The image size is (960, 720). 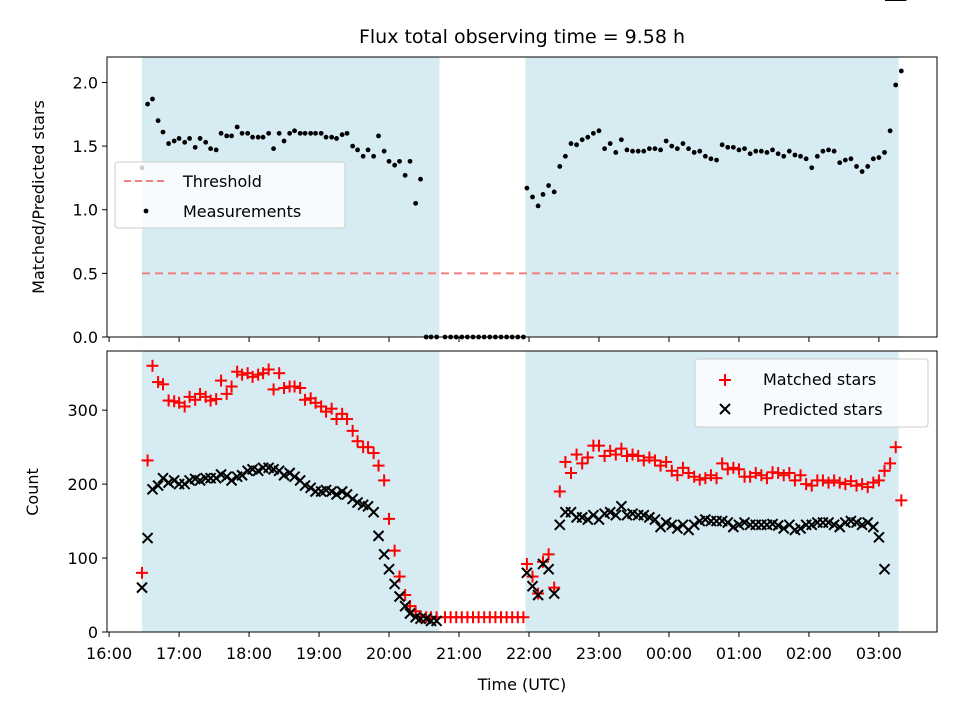 I want to click on x-tick-label: 03:00, so click(x=879, y=653).